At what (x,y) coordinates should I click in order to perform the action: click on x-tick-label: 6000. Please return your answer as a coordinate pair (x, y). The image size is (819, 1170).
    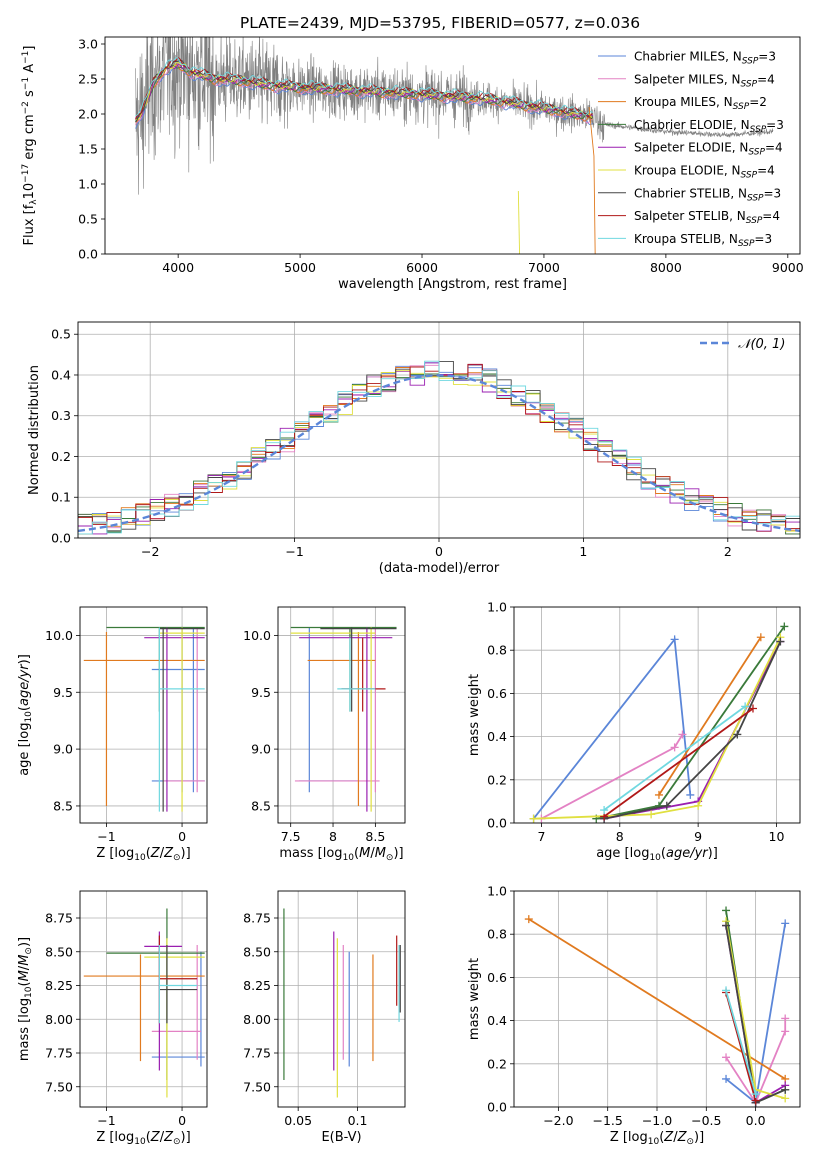
    Looking at the image, I should click on (422, 267).